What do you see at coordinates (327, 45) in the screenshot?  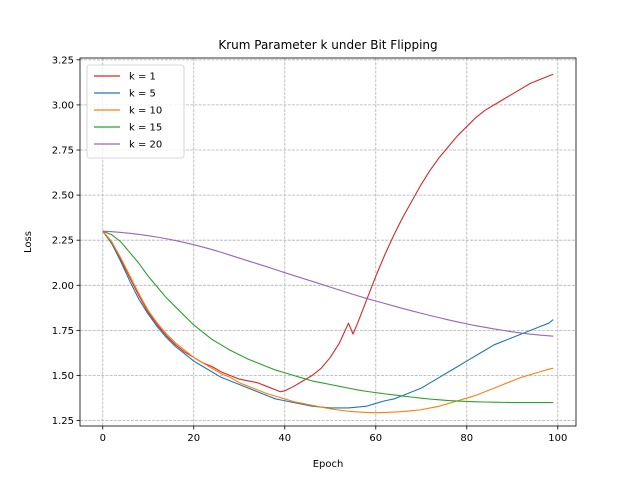 I see `chart-title: Krum Parameter k under Bit Flipping` at bounding box center [327, 45].